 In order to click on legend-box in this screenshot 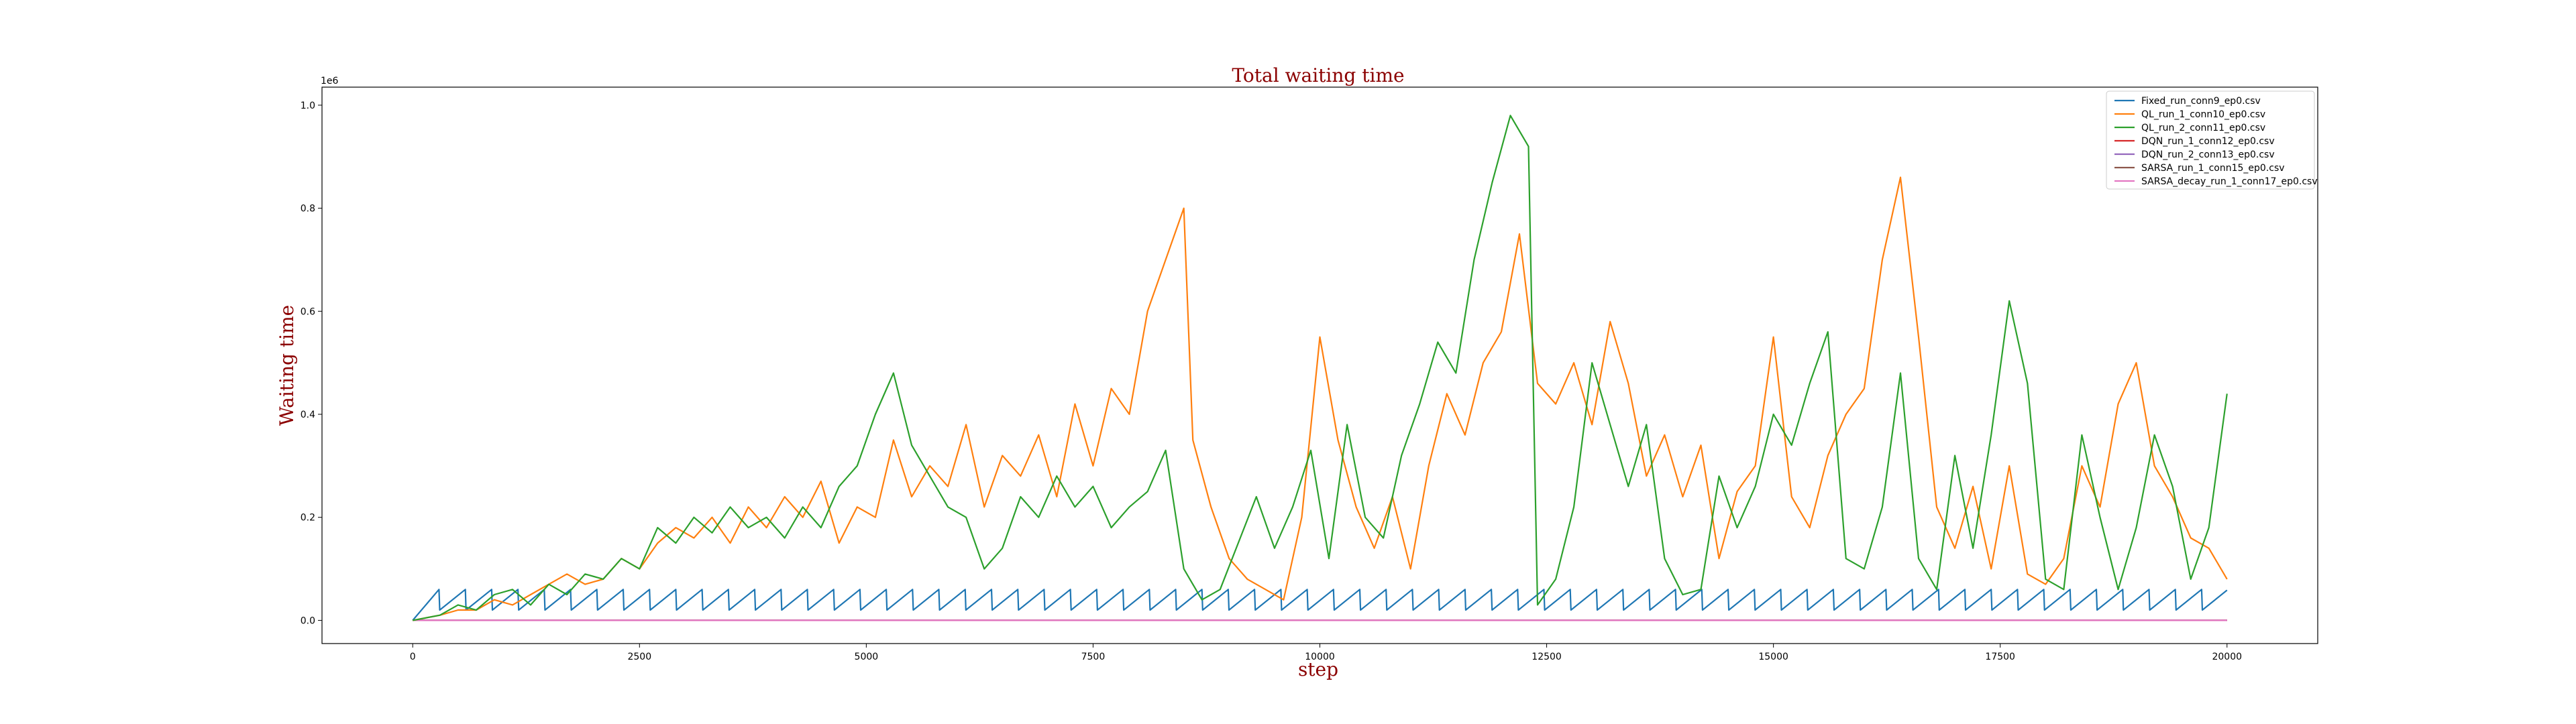, I will do `click(2210, 140)`.